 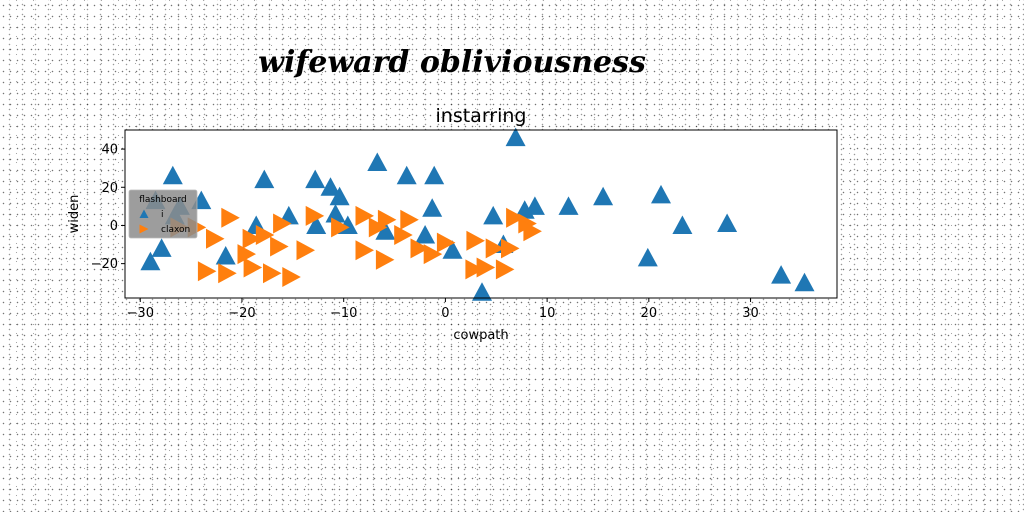 I want to click on chart-title: instarring, so click(x=481, y=116).